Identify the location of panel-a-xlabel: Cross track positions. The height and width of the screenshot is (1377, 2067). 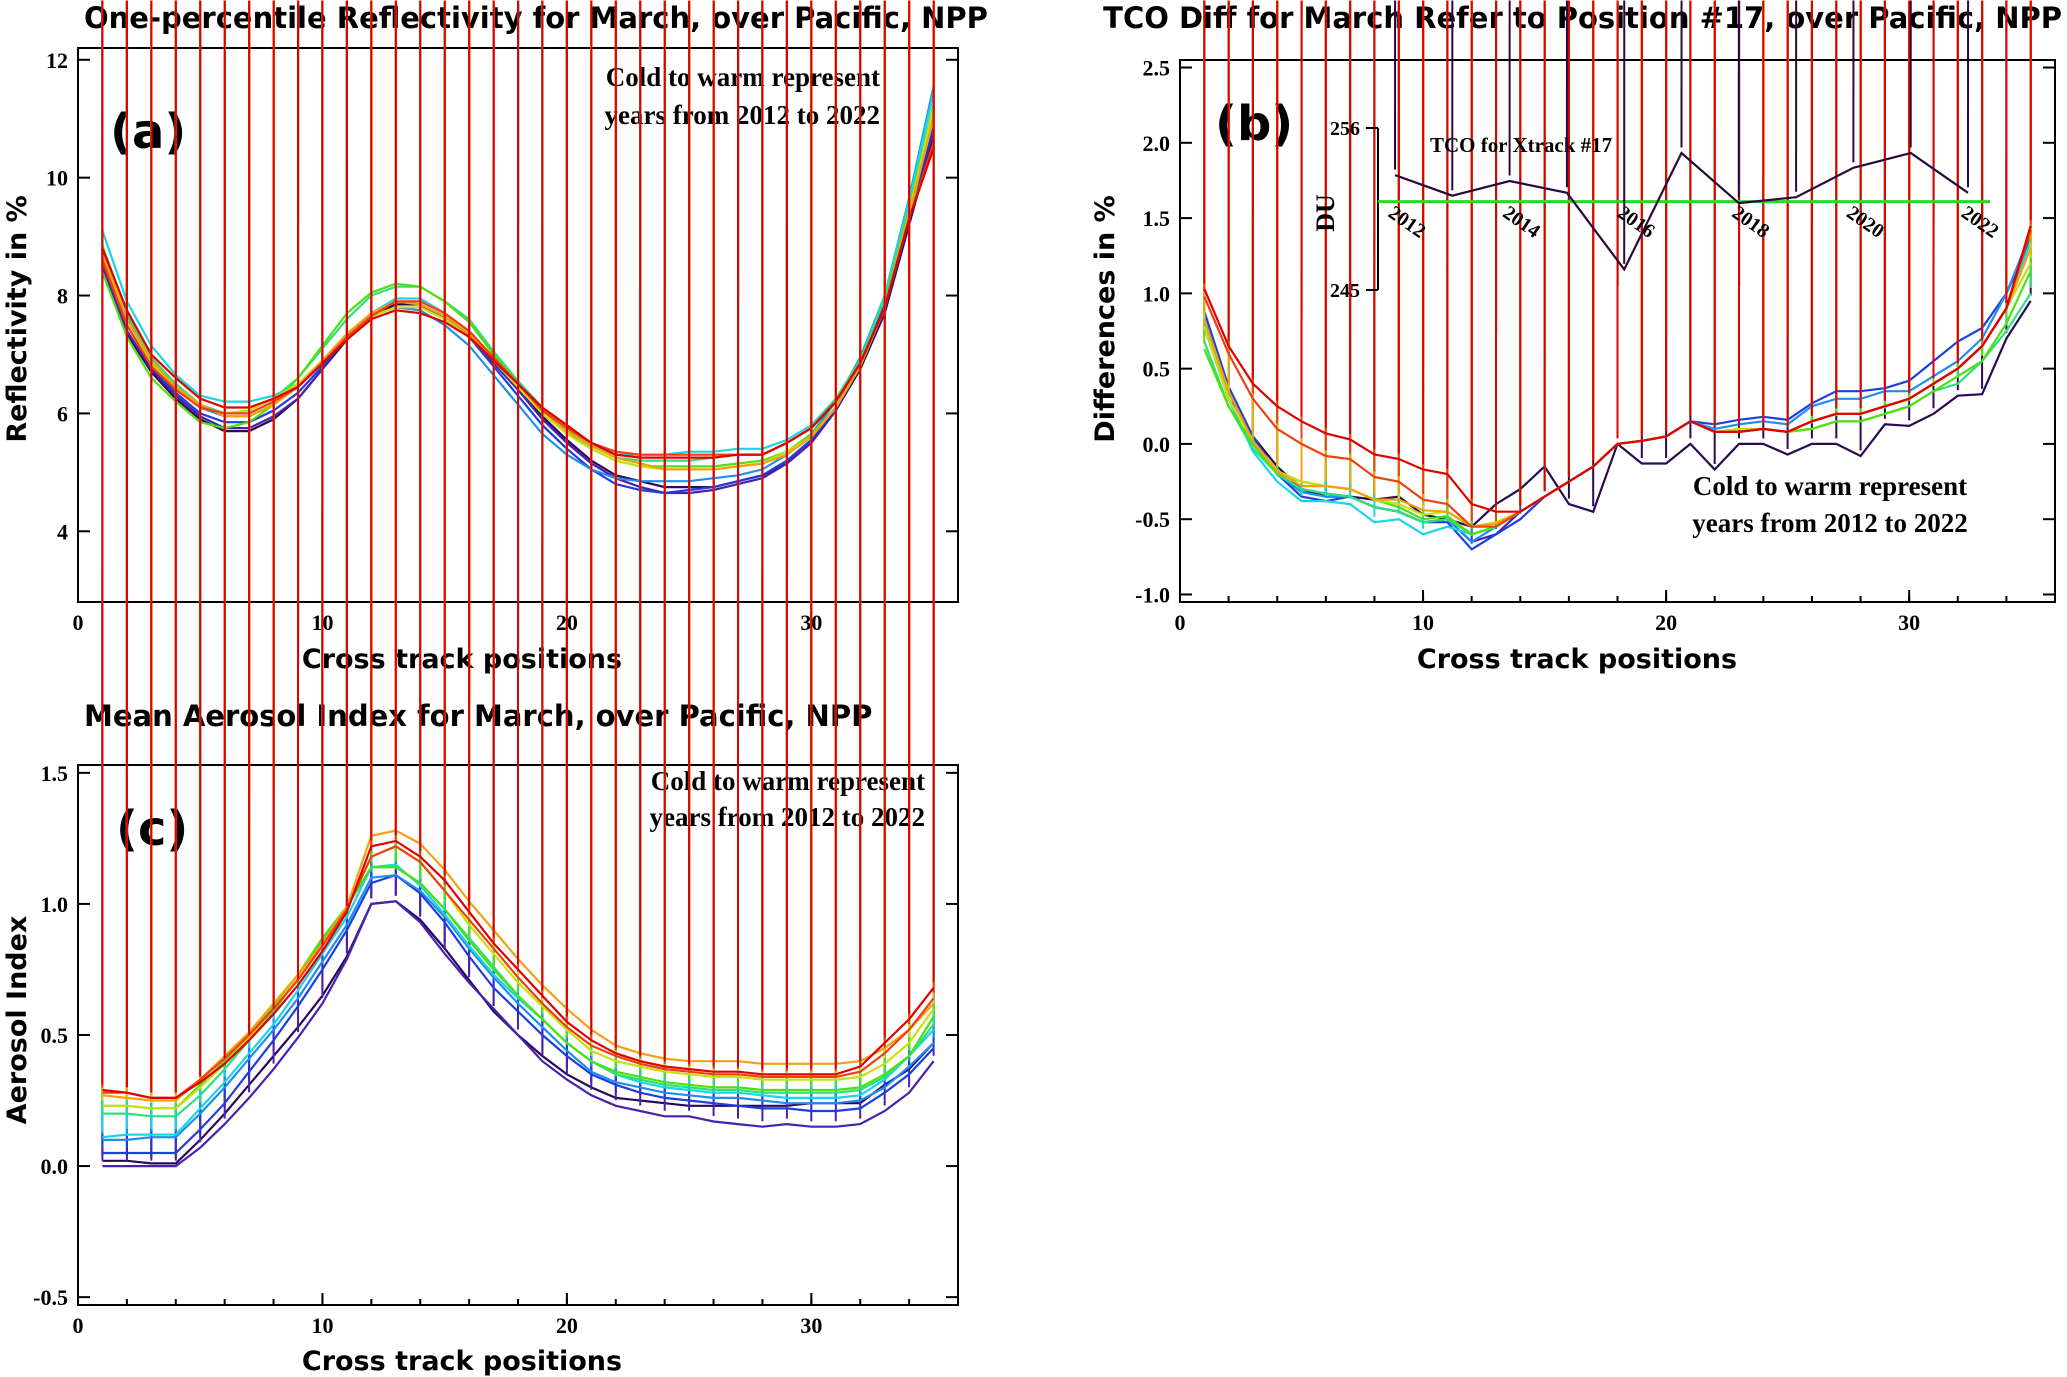
(462, 659).